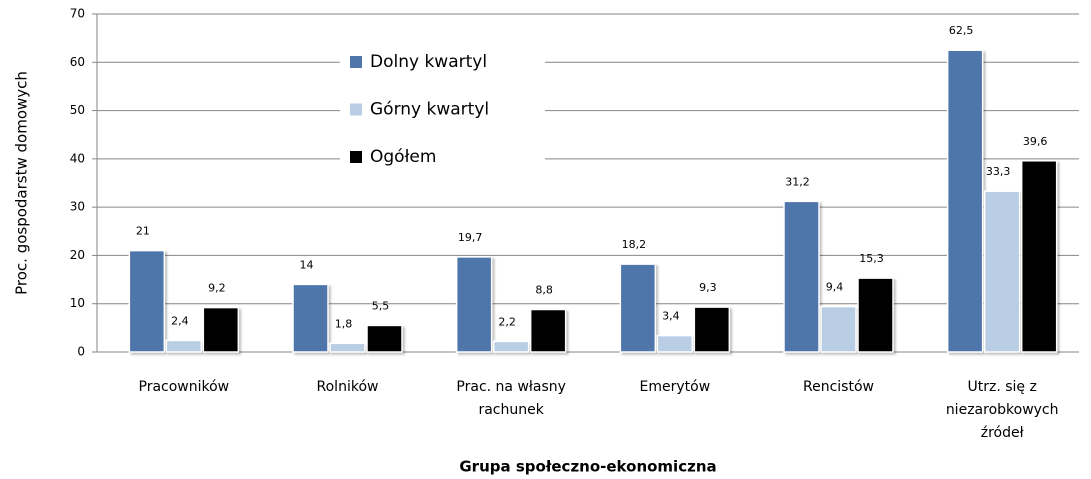  Describe the element at coordinates (507, 321) in the screenshot. I see `value-label: 2,2` at that location.